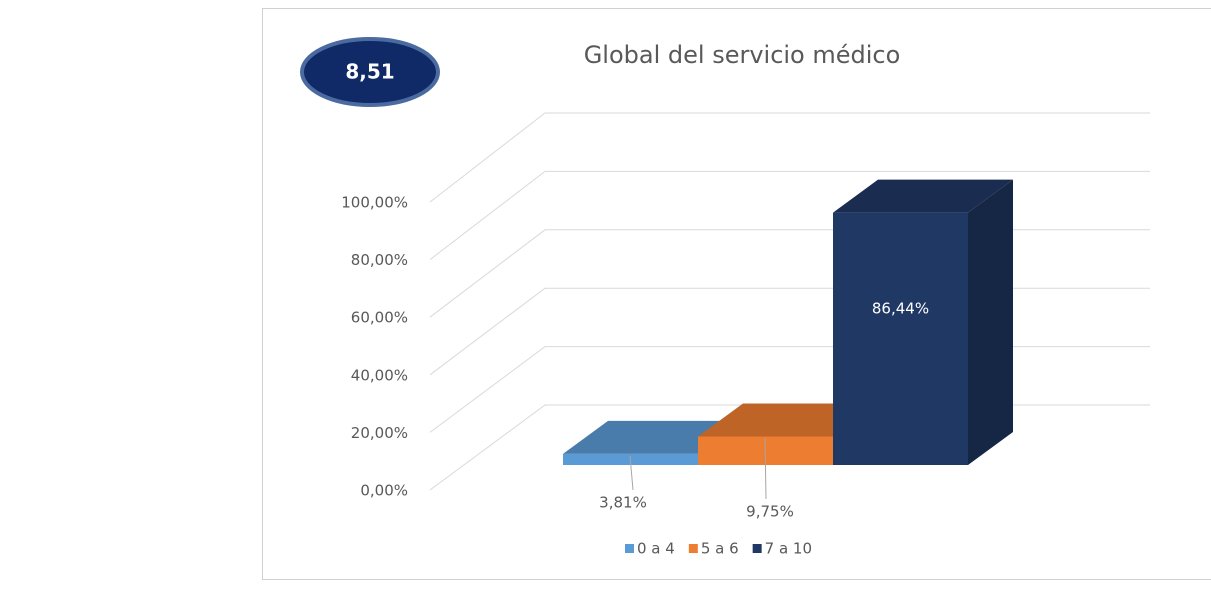  What do you see at coordinates (788, 549) in the screenshot?
I see `legend-label: 7 a 10` at bounding box center [788, 549].